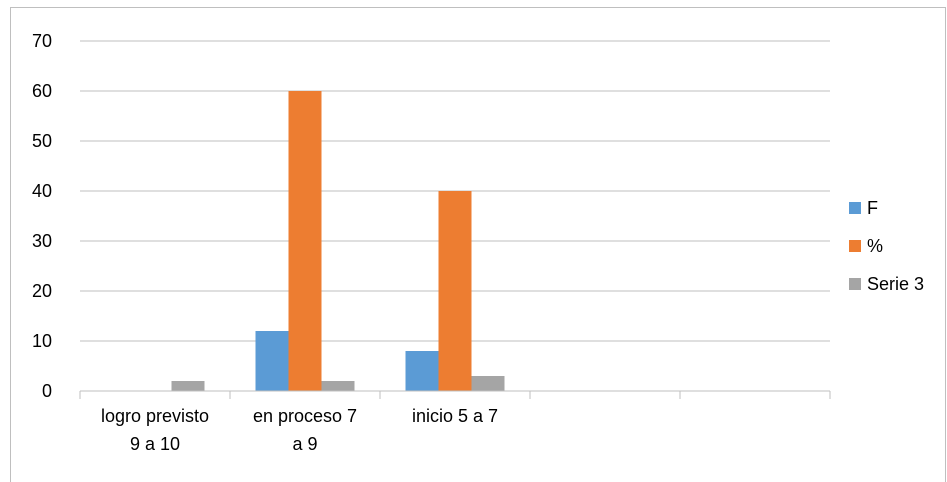 Image resolution: width=947 pixels, height=482 pixels. What do you see at coordinates (155, 444) in the screenshot?
I see `x-tick-label: 9 a 10` at bounding box center [155, 444].